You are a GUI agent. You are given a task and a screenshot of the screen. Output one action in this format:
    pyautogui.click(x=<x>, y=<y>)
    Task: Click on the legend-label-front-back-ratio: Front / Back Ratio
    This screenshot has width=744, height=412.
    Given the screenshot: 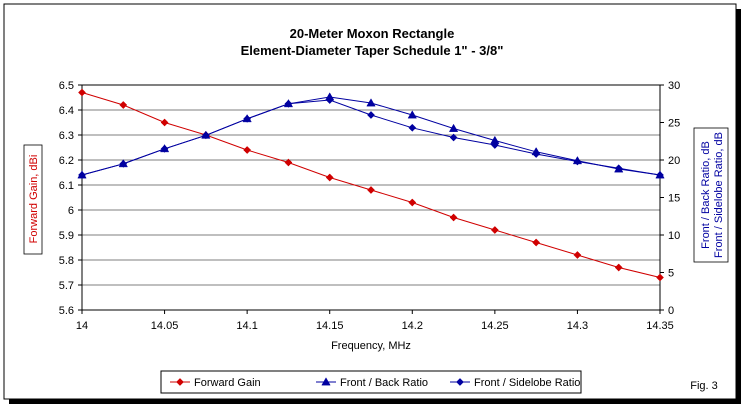 What is the action you would take?
    pyautogui.click(x=384, y=383)
    